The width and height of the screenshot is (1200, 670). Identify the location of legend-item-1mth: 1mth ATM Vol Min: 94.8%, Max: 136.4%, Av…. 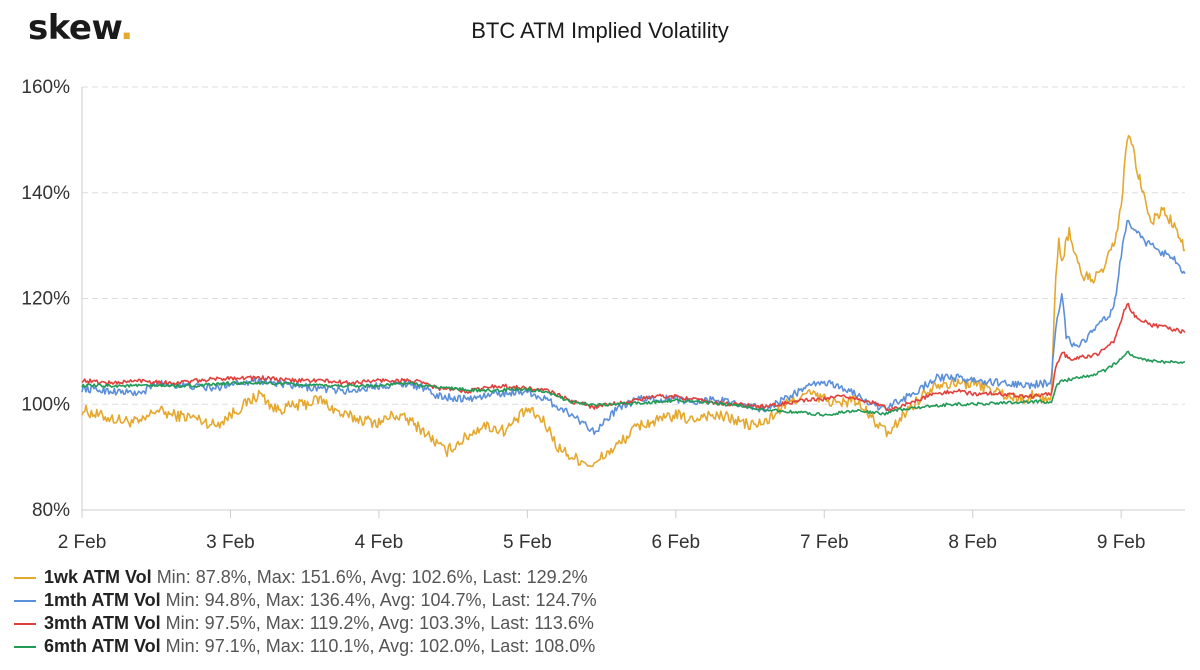
(599, 600).